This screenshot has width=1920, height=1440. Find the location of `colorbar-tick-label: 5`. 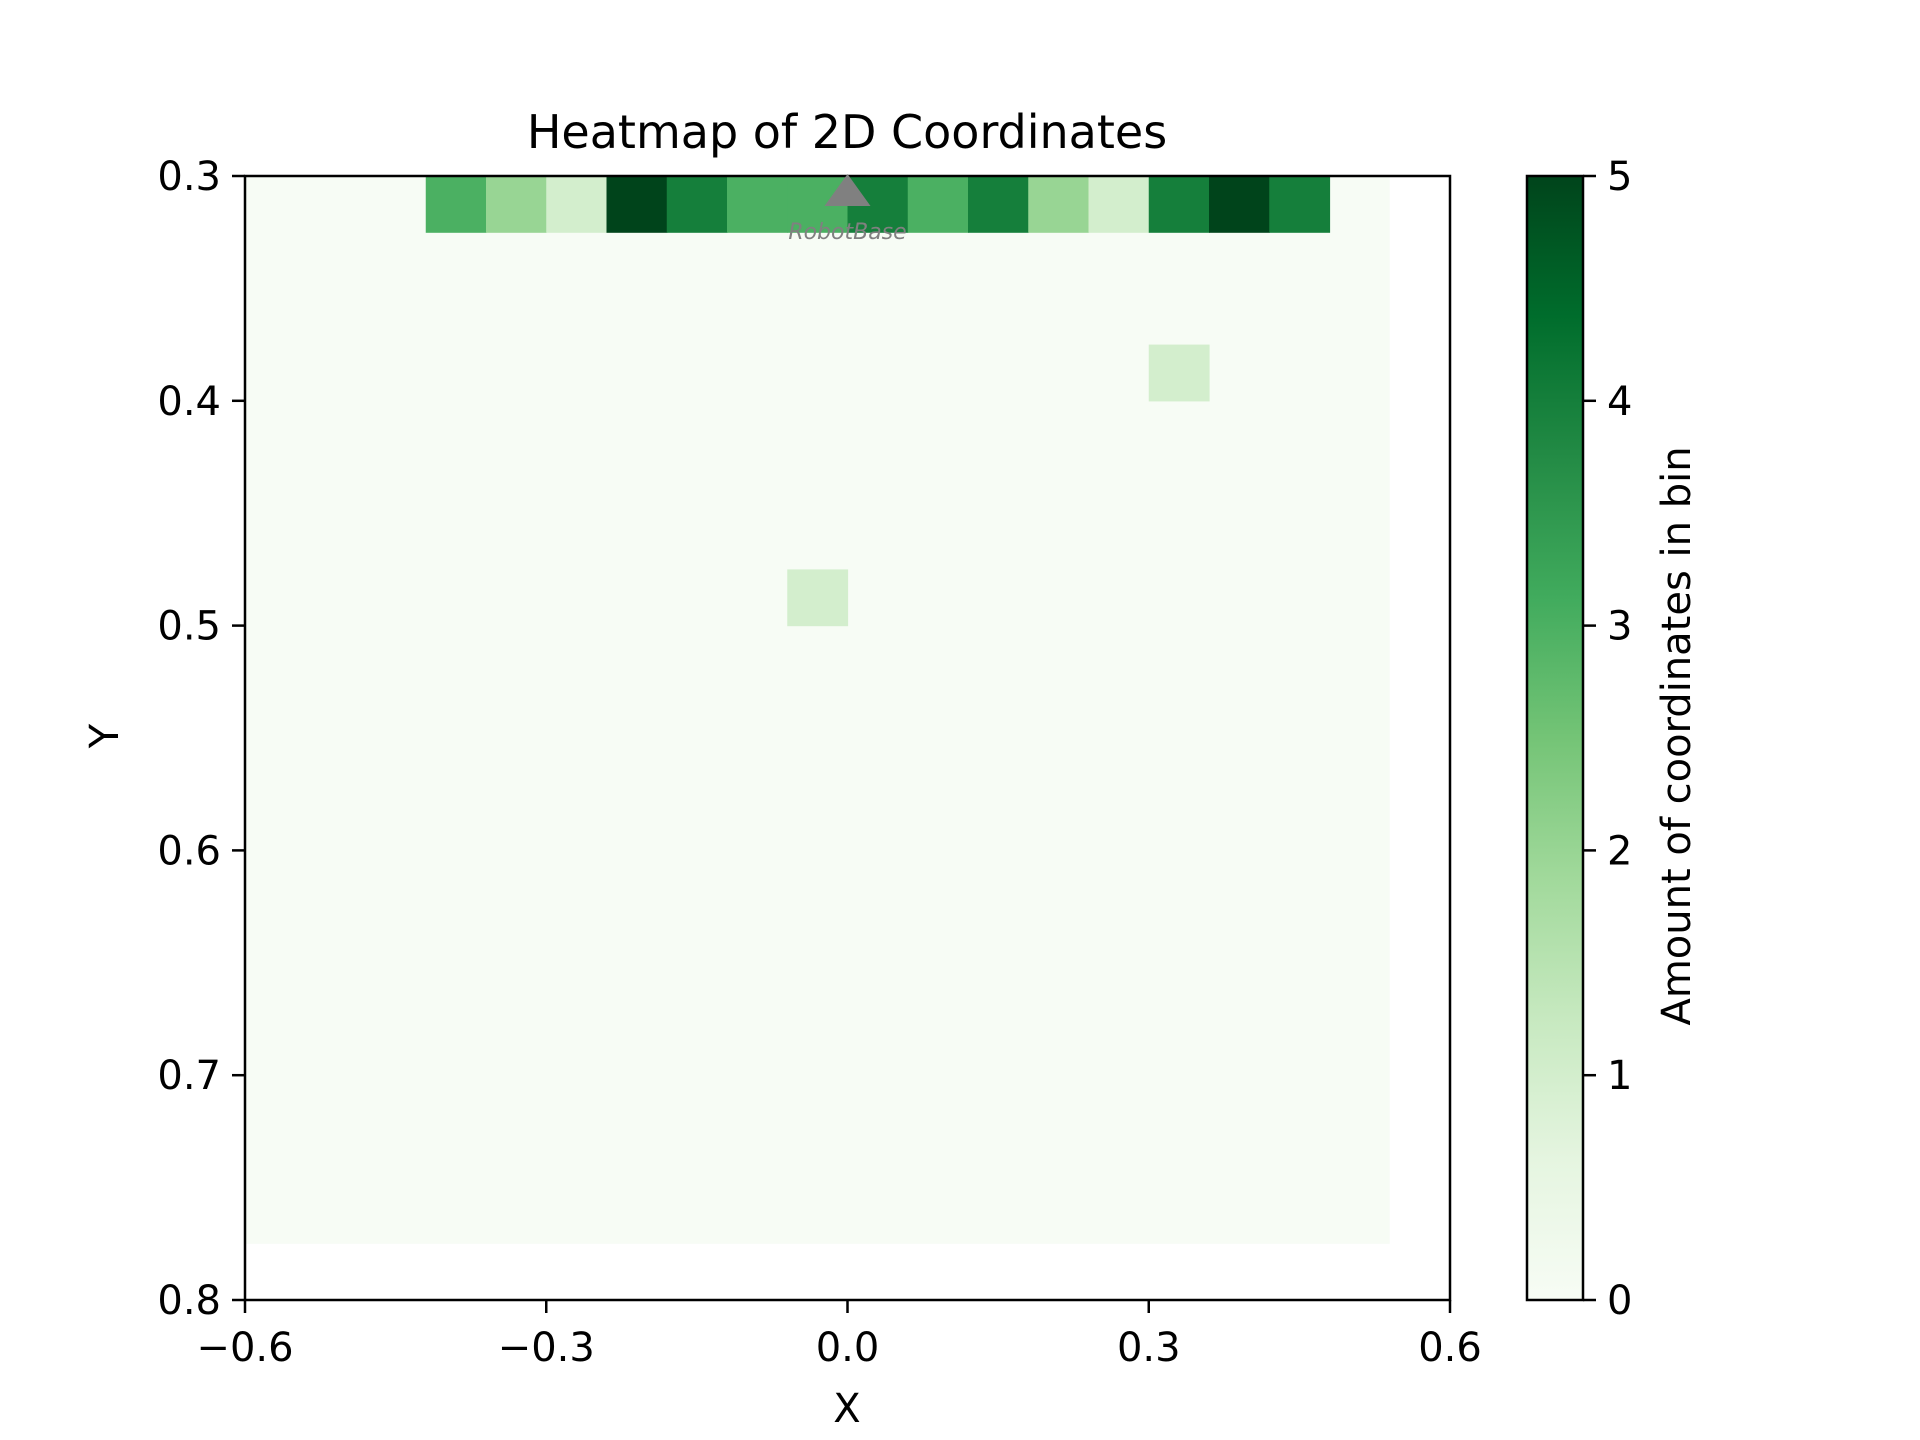

colorbar-tick-label: 5 is located at coordinates (1619, 177).